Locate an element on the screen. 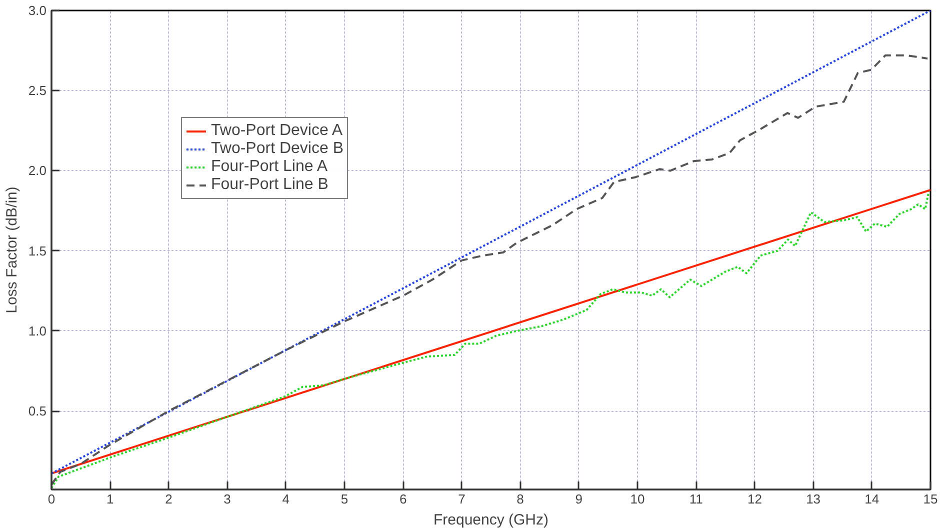 The height and width of the screenshot is (531, 940). legend-label: Two-Port Device B is located at coordinates (277, 149).